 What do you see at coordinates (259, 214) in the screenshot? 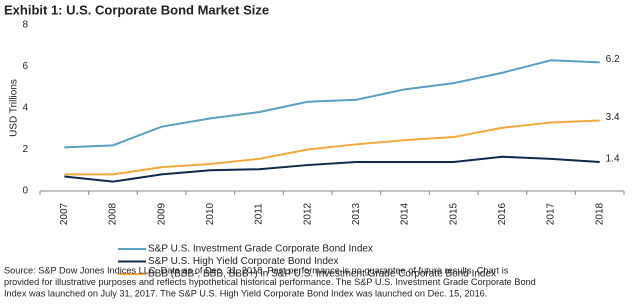
I see `x-tick-label: 2011` at bounding box center [259, 214].